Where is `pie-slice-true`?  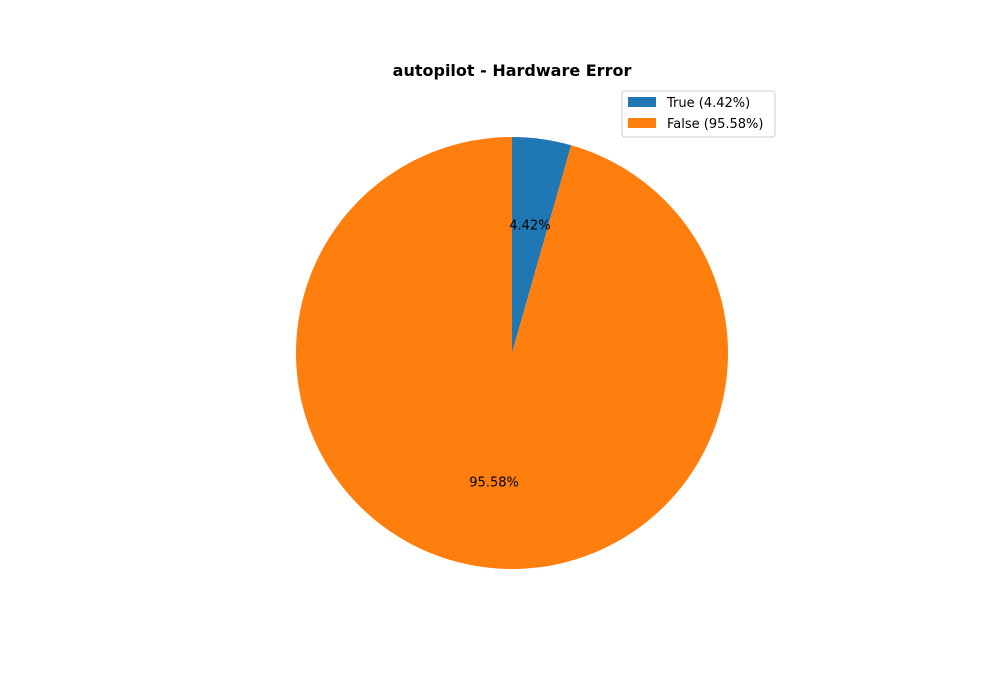
pie-slice-true is located at coordinates (542, 245).